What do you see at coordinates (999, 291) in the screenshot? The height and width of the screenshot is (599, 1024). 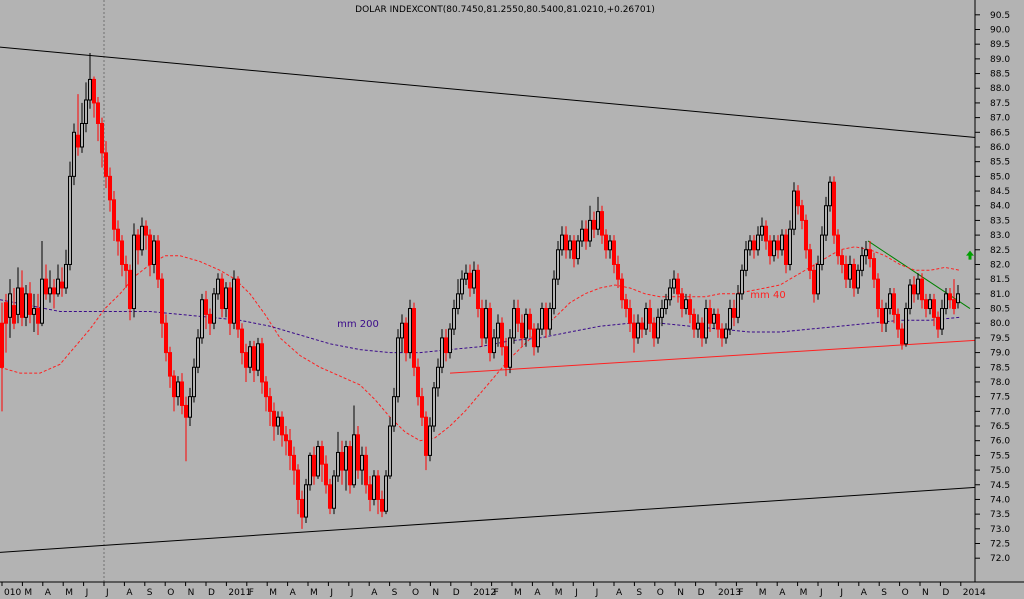 I see `y-axis-panel` at bounding box center [999, 291].